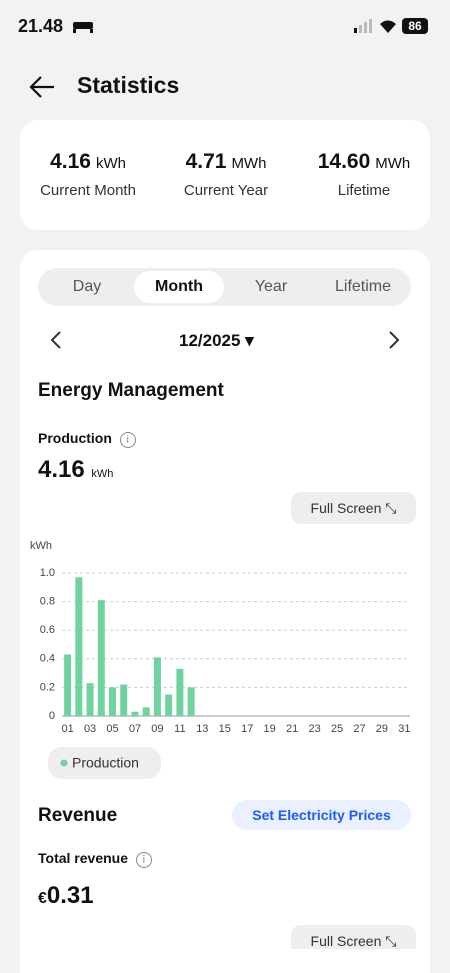  What do you see at coordinates (67, 729) in the screenshot?
I see `x-tick-label: 01` at bounding box center [67, 729].